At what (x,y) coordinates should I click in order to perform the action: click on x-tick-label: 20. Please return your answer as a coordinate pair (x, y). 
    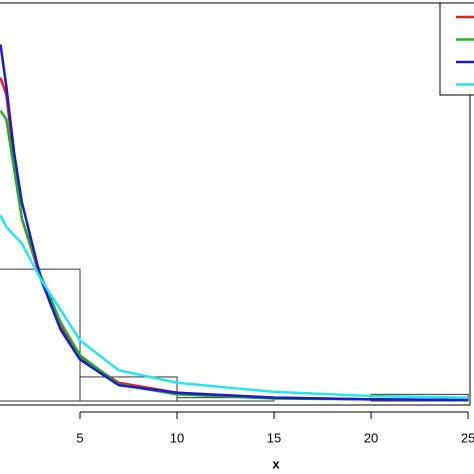
    Looking at the image, I should click on (371, 437).